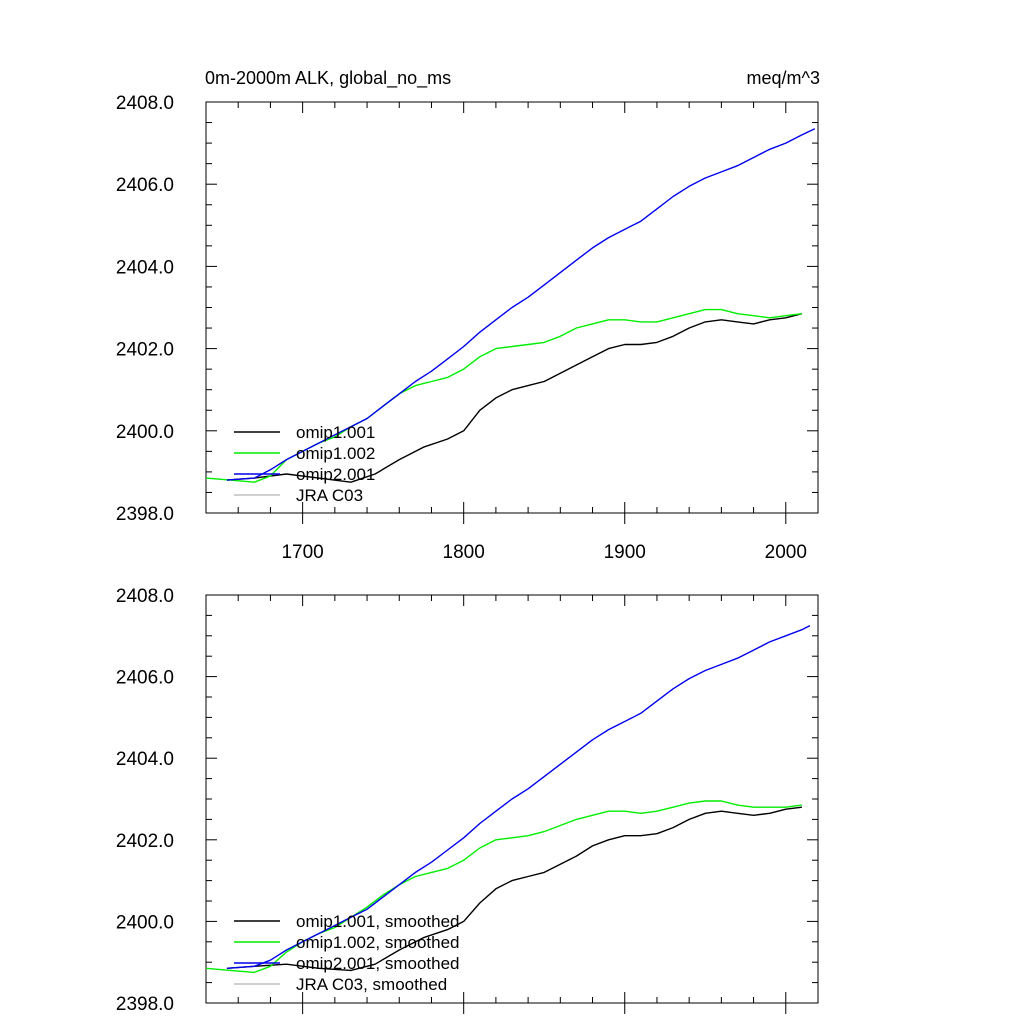 The height and width of the screenshot is (1024, 1024). I want to click on figure-title: 0m-2000m ALK, global_no_ms, so click(328, 78).